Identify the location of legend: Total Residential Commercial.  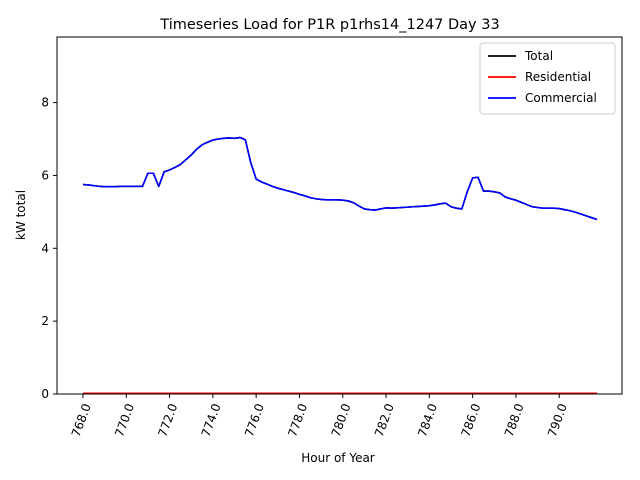
(547, 78).